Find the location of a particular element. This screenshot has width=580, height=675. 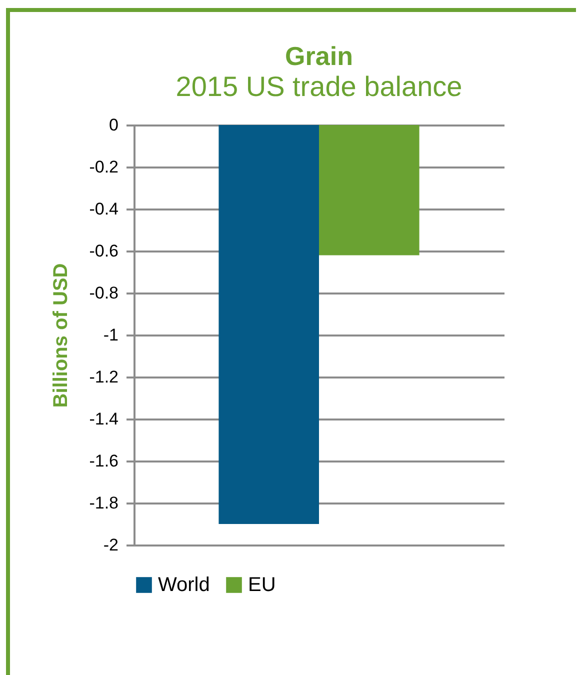

chart-subtitle: 2015 US trade balance is located at coordinates (319, 86).